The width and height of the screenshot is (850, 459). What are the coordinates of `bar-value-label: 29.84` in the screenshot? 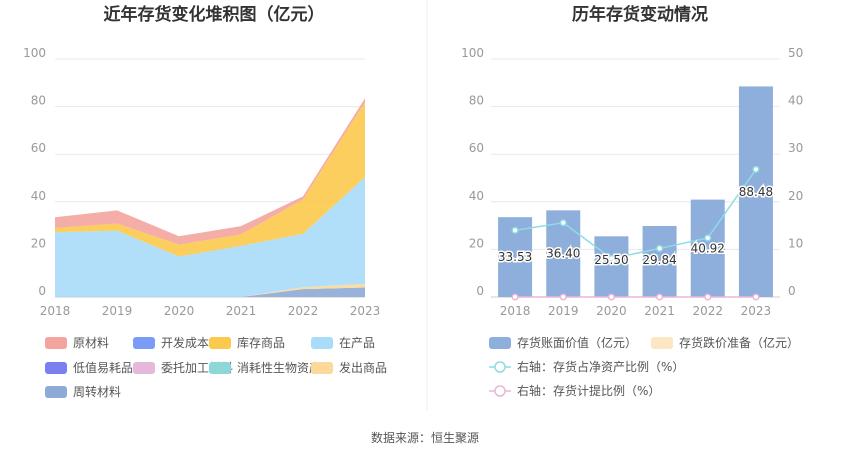 It's located at (659, 260).